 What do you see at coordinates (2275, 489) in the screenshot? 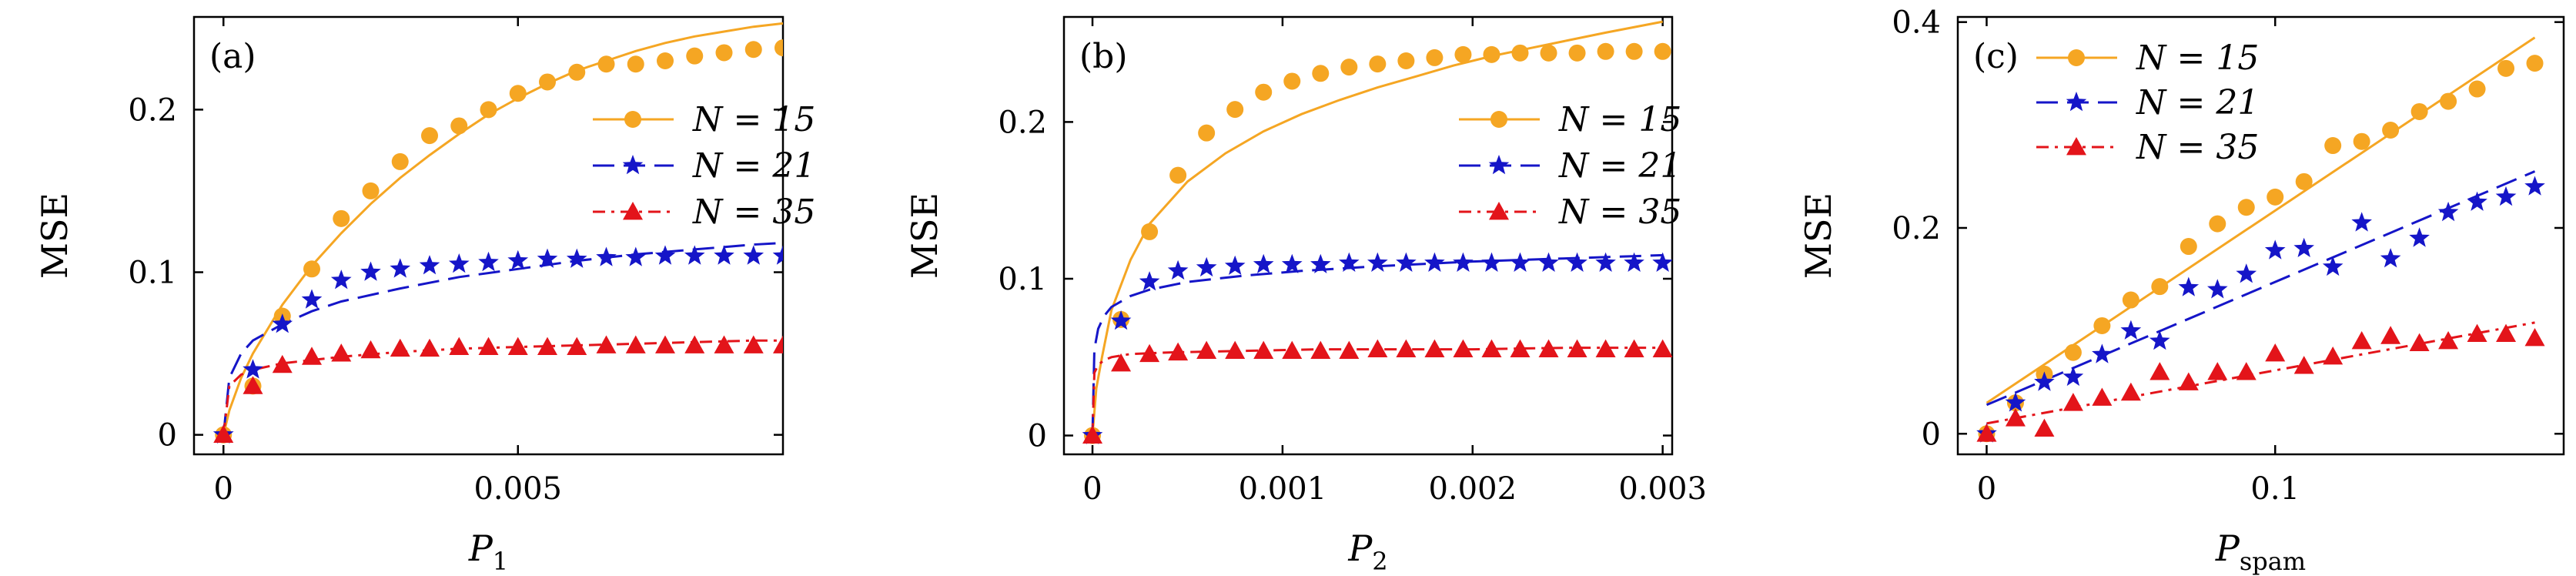
I see `x-tick-label: 0.1` at bounding box center [2275, 489].